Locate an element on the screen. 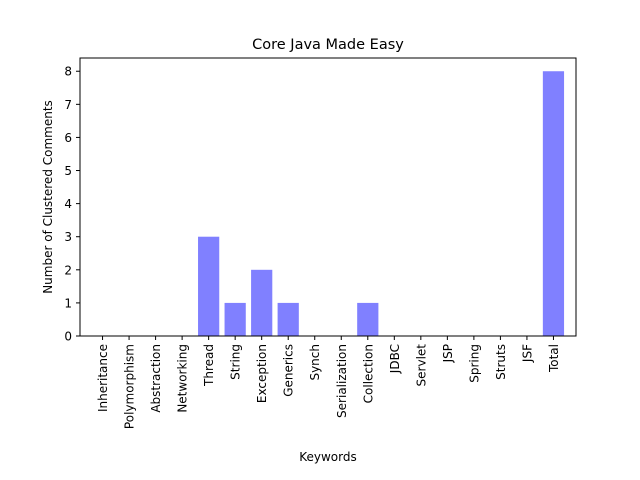 The height and width of the screenshot is (480, 640). x-tick-label: Serialization is located at coordinates (342, 381).